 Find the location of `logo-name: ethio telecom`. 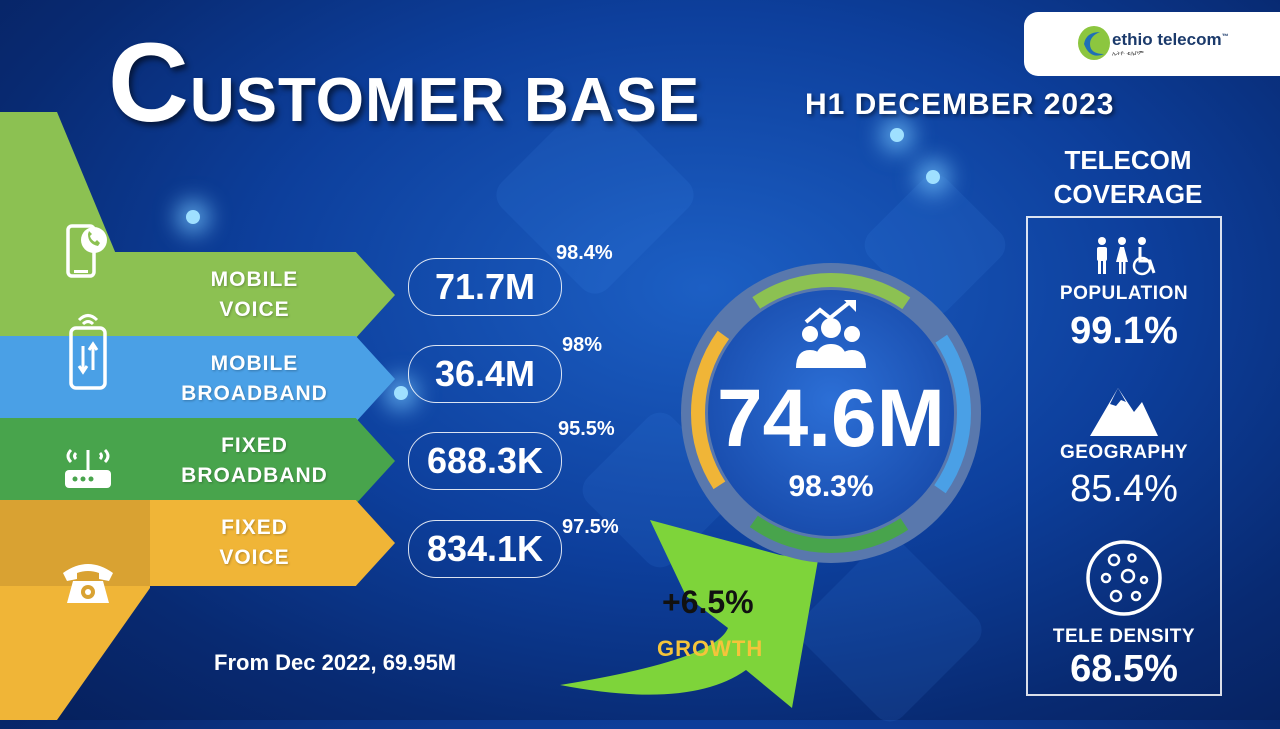

logo-name: ethio telecom is located at coordinates (1167, 39).